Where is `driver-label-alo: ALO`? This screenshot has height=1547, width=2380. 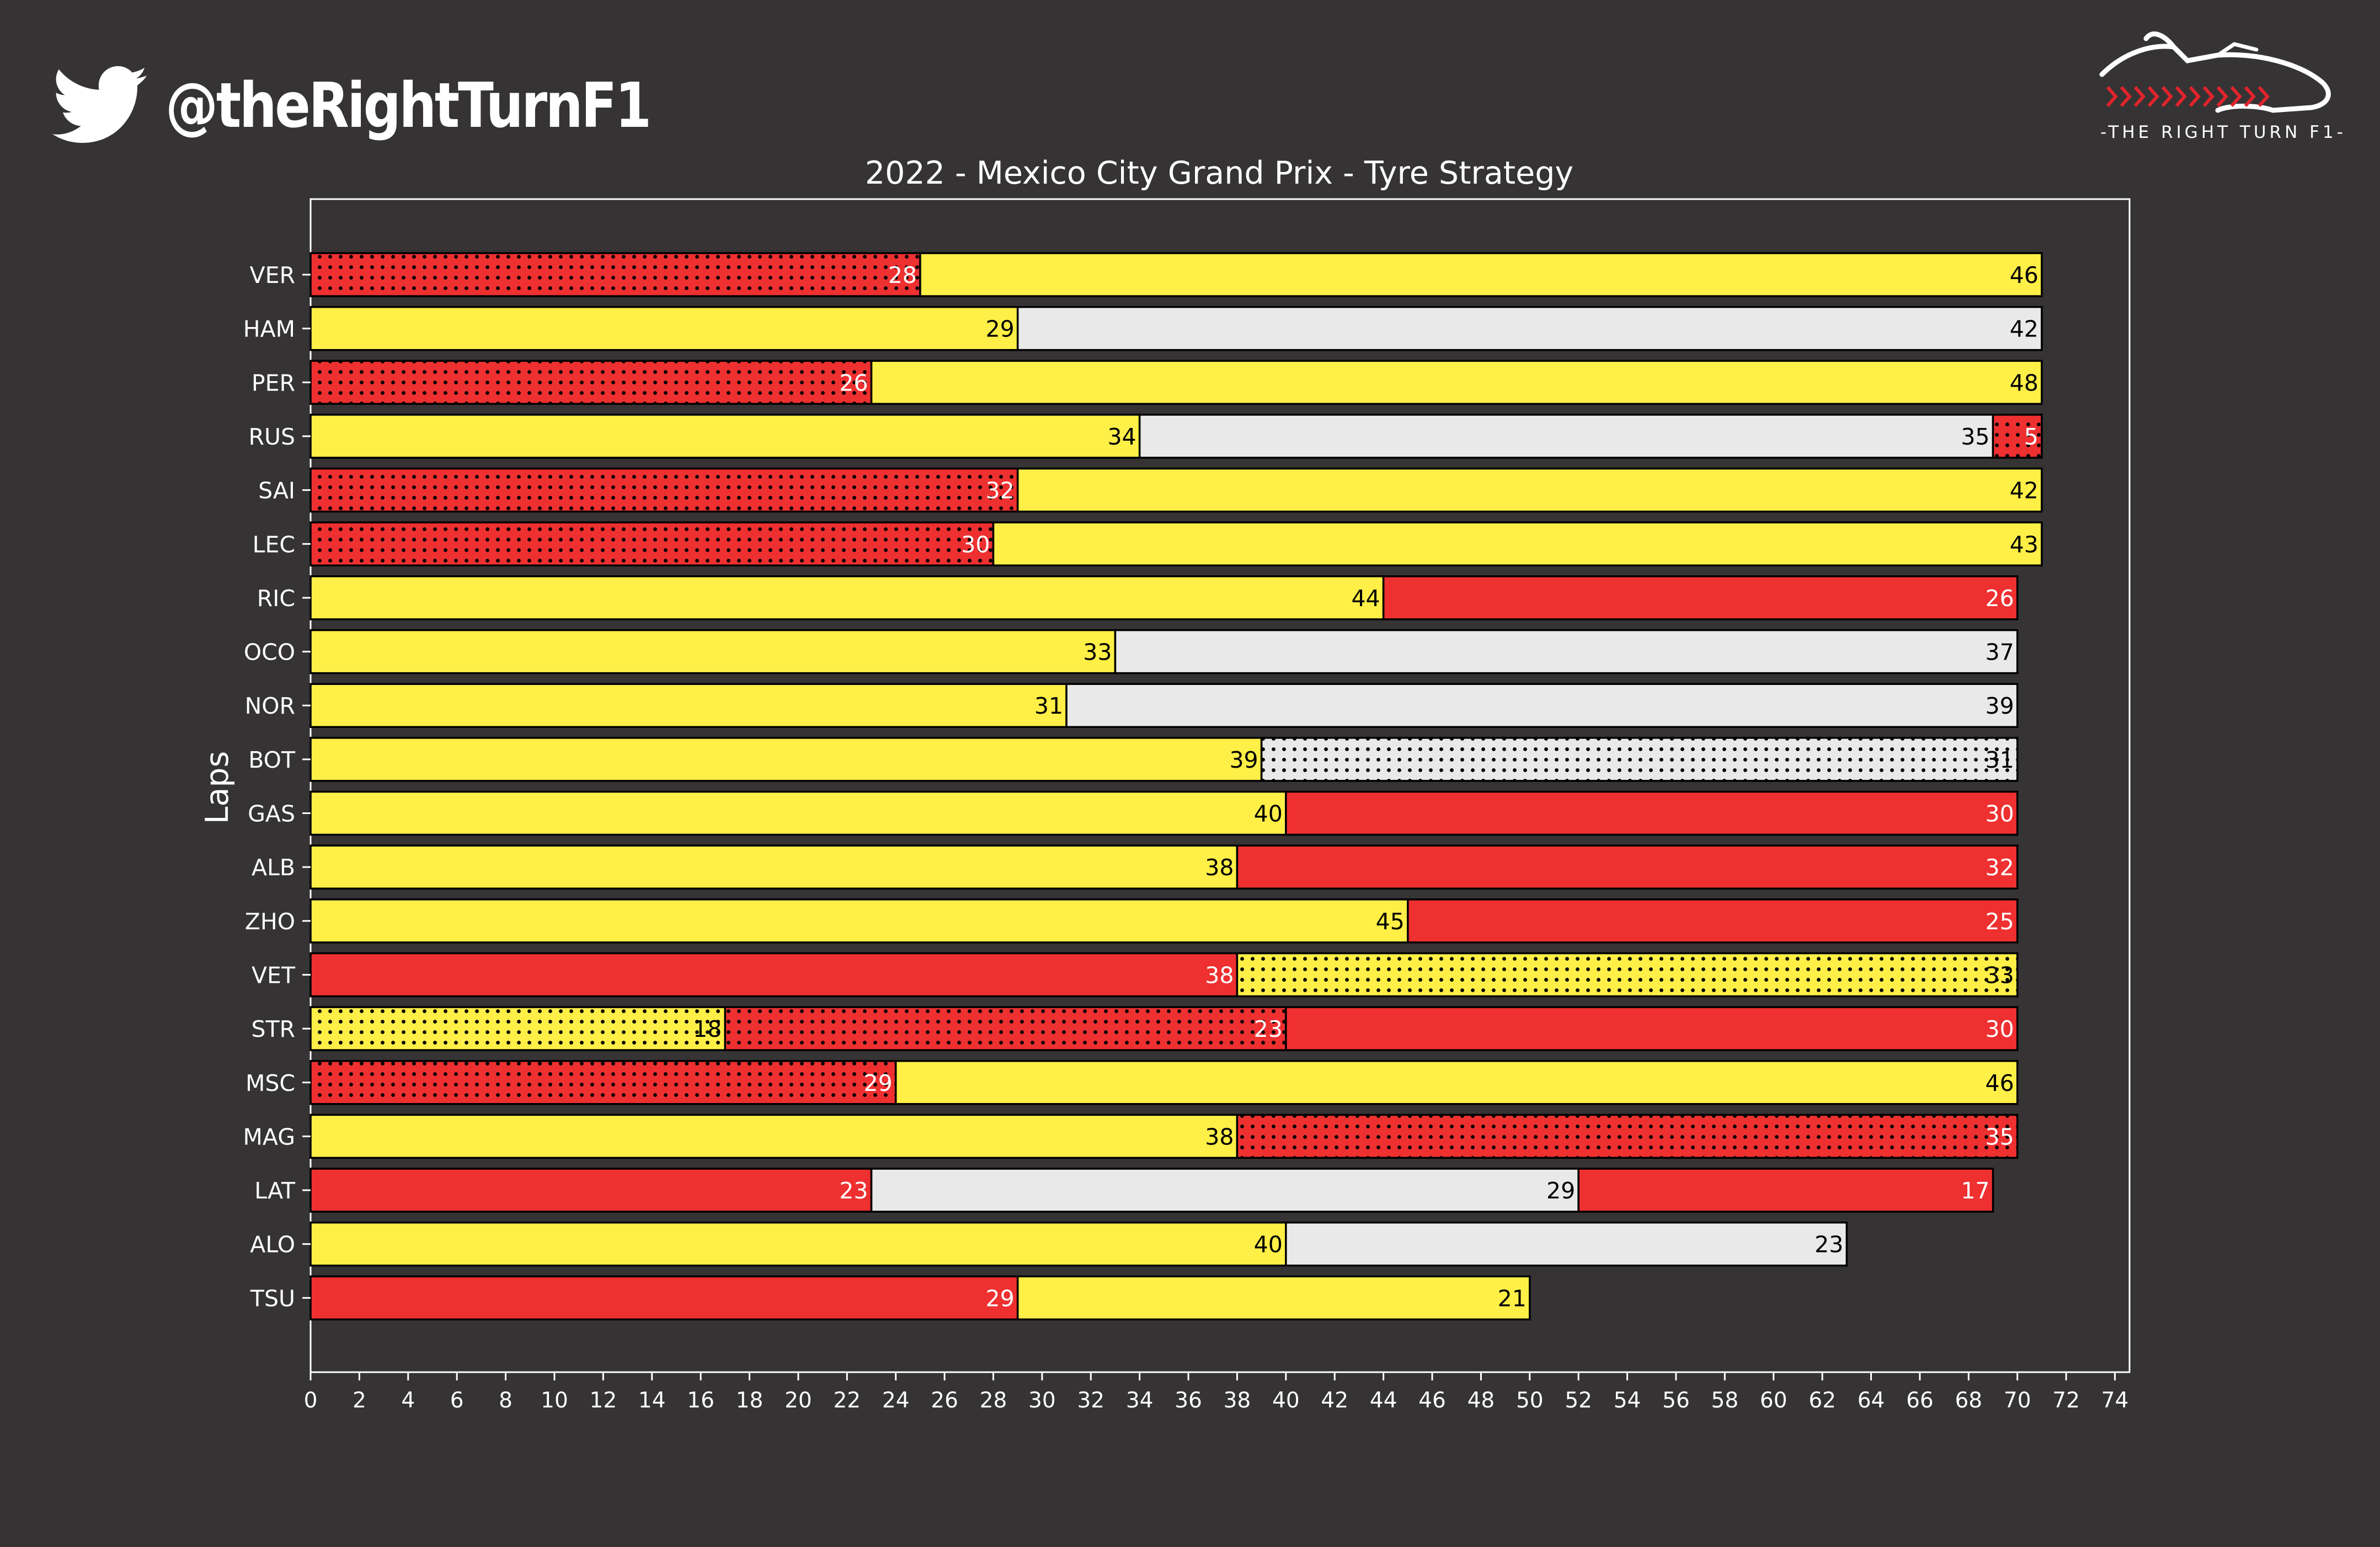 driver-label-alo: ALO is located at coordinates (272, 1245).